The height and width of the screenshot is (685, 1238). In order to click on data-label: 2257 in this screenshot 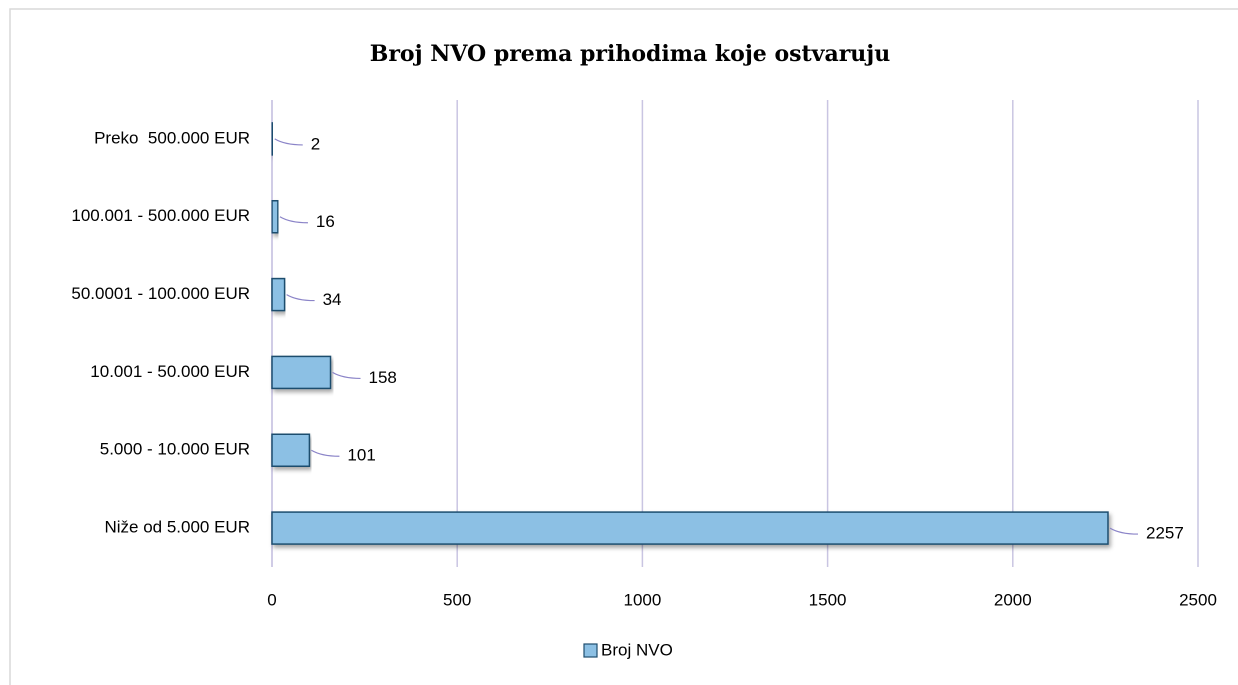, I will do `click(1165, 533)`.